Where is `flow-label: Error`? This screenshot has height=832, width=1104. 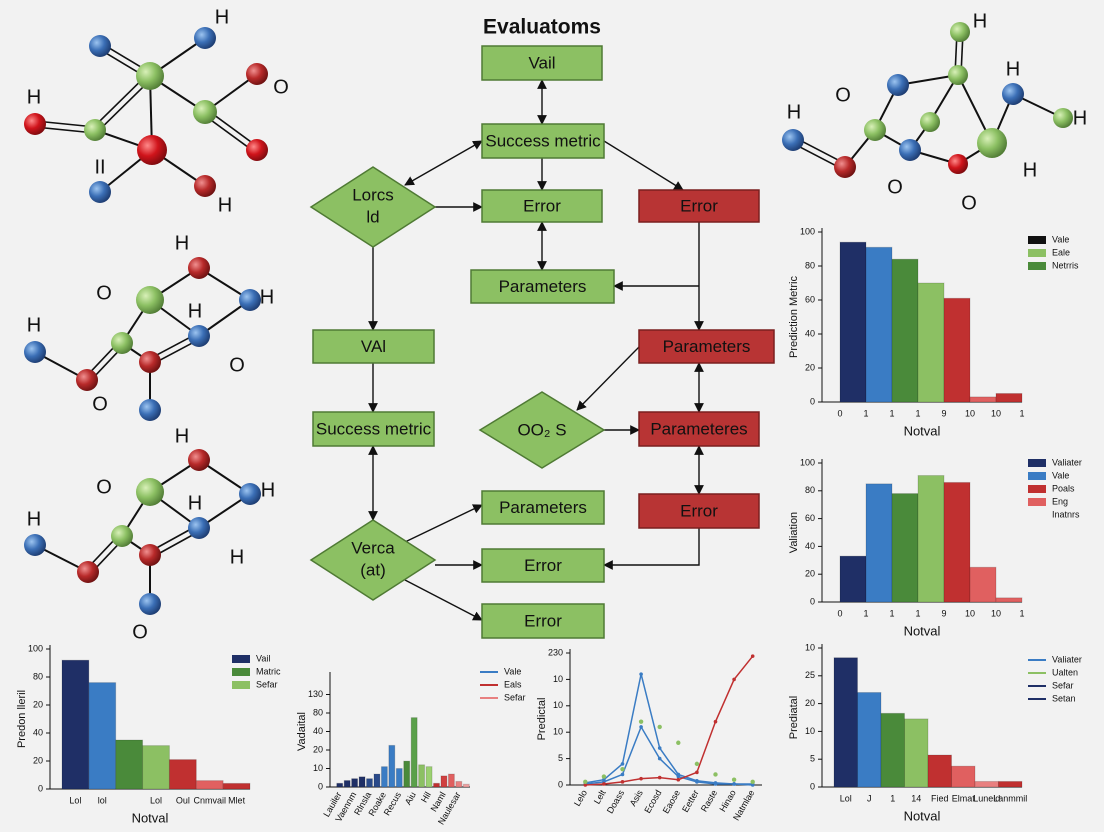
flow-label: Error is located at coordinates (699, 510).